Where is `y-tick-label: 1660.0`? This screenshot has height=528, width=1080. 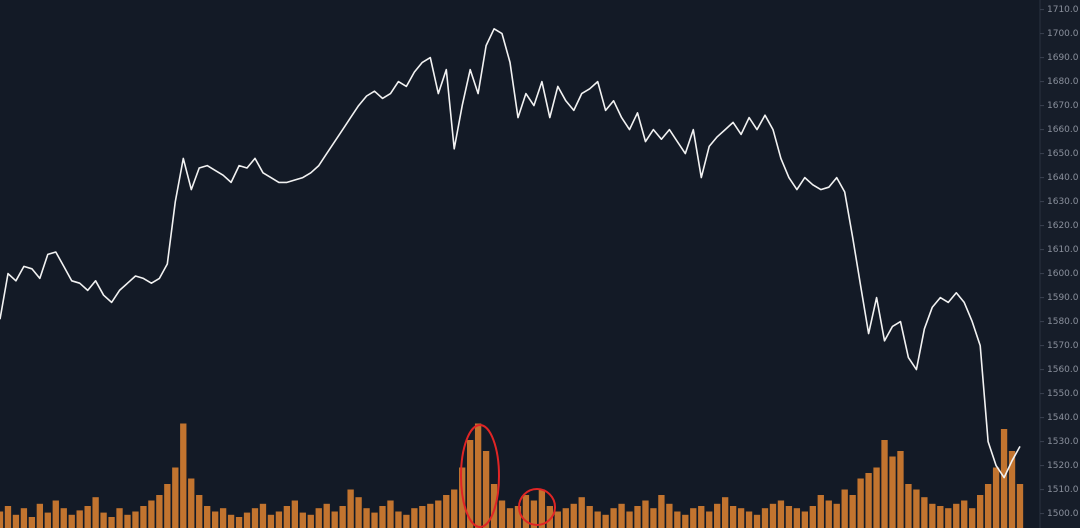 y-tick-label: 1660.0 is located at coordinates (1063, 130).